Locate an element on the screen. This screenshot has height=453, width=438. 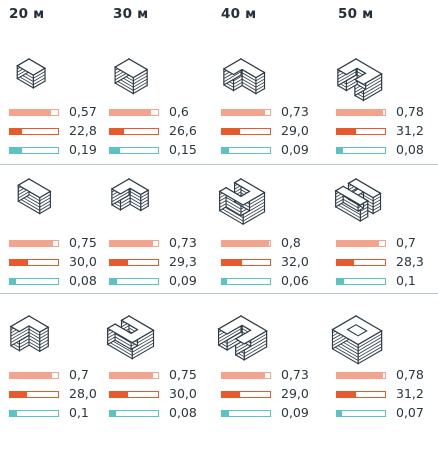
metric-row: 29,0 is located at coordinates (273, 130).